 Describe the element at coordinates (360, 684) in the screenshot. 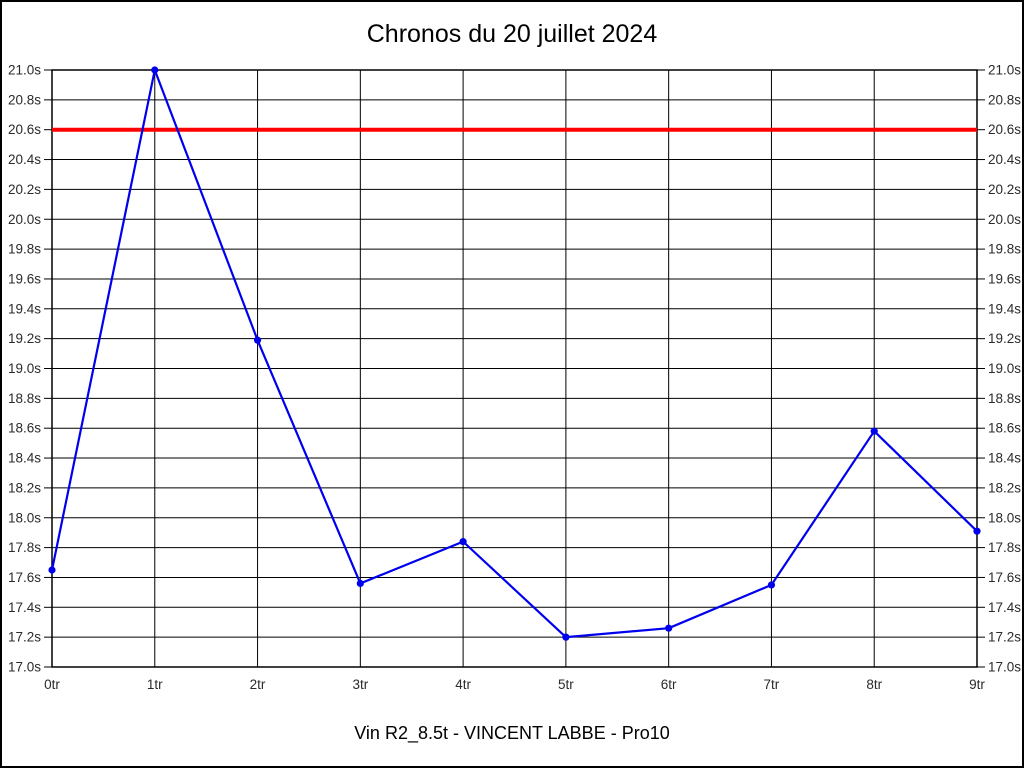

I see `x-axis-tick-label: 3tr` at that location.